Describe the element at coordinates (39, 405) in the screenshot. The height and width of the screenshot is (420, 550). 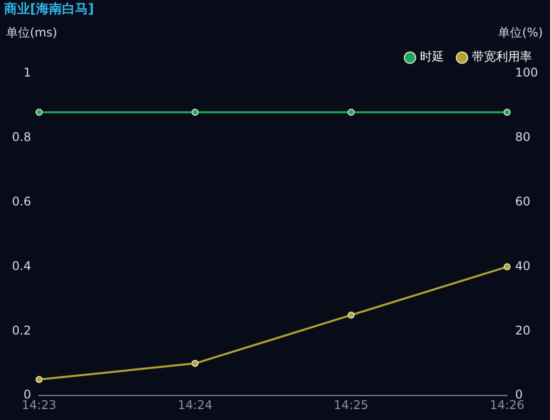
I see `x-tick-label: 14:23` at that location.